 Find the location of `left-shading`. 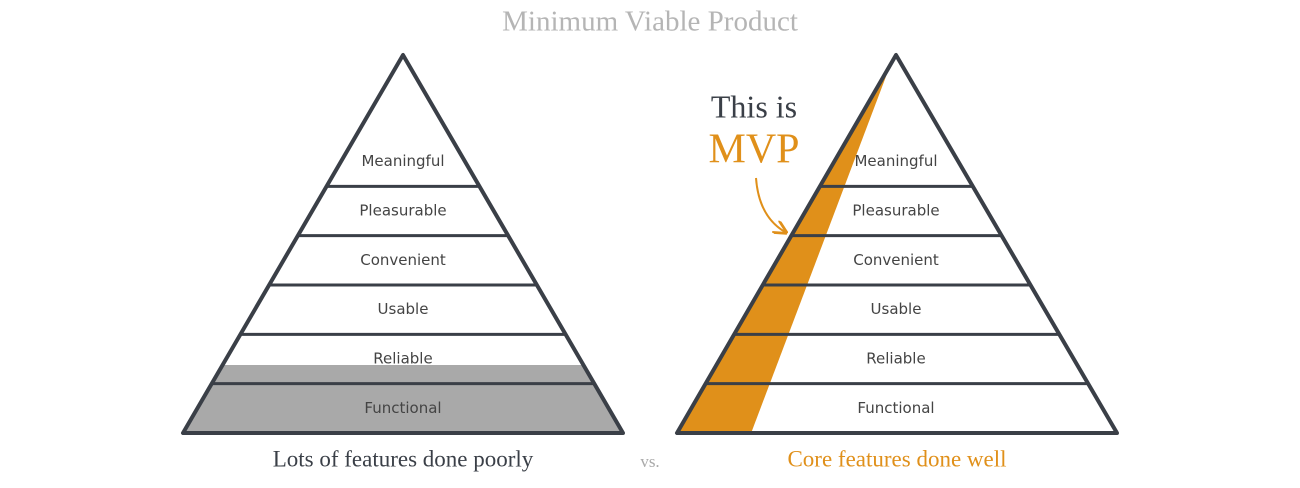

left-shading is located at coordinates (403, 399).